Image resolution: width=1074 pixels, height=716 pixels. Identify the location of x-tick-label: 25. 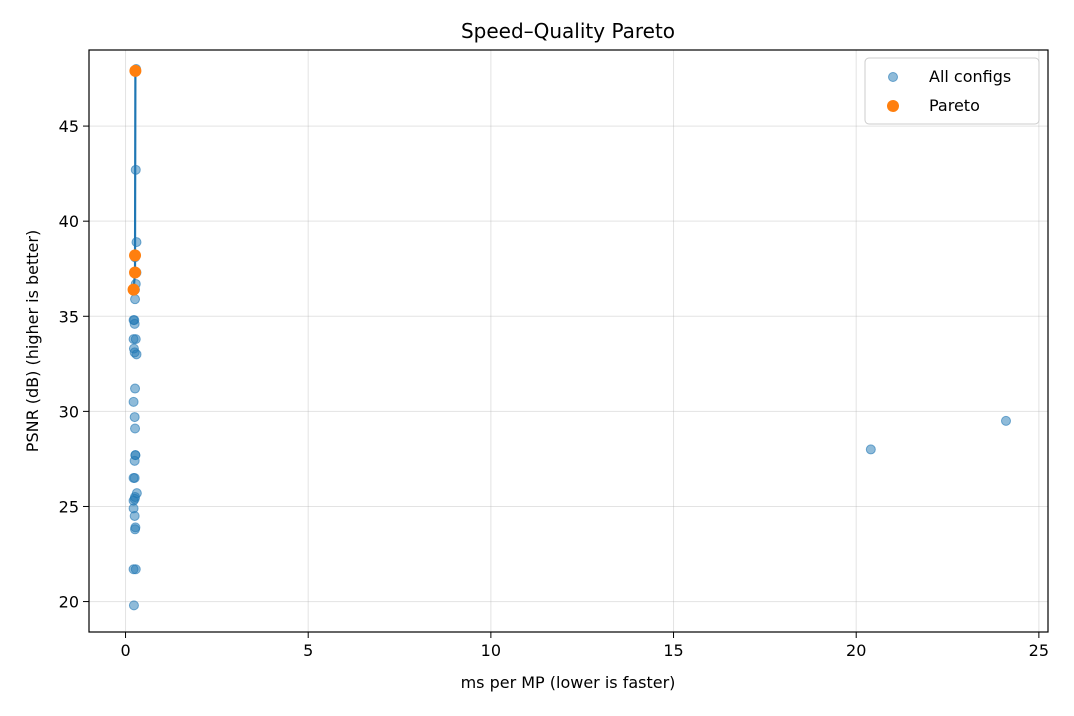
(1039, 650).